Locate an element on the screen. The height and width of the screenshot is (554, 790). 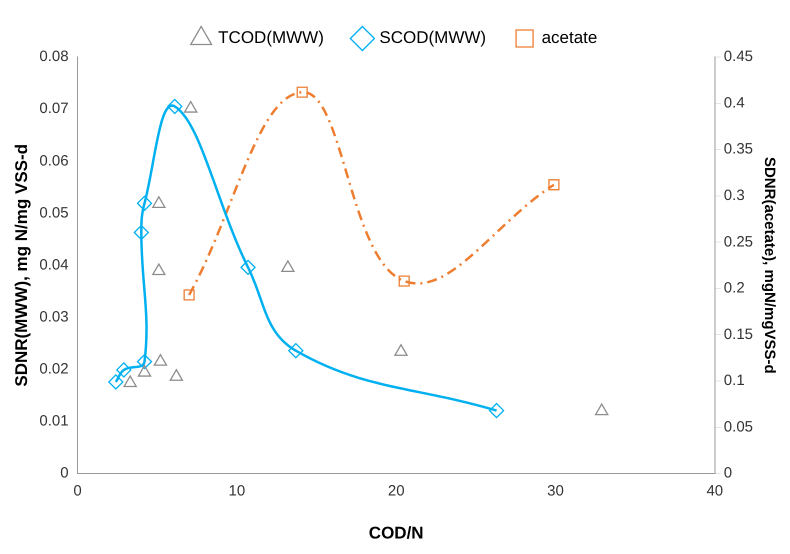
y2-tick-label: 0.25 is located at coordinates (739, 241).